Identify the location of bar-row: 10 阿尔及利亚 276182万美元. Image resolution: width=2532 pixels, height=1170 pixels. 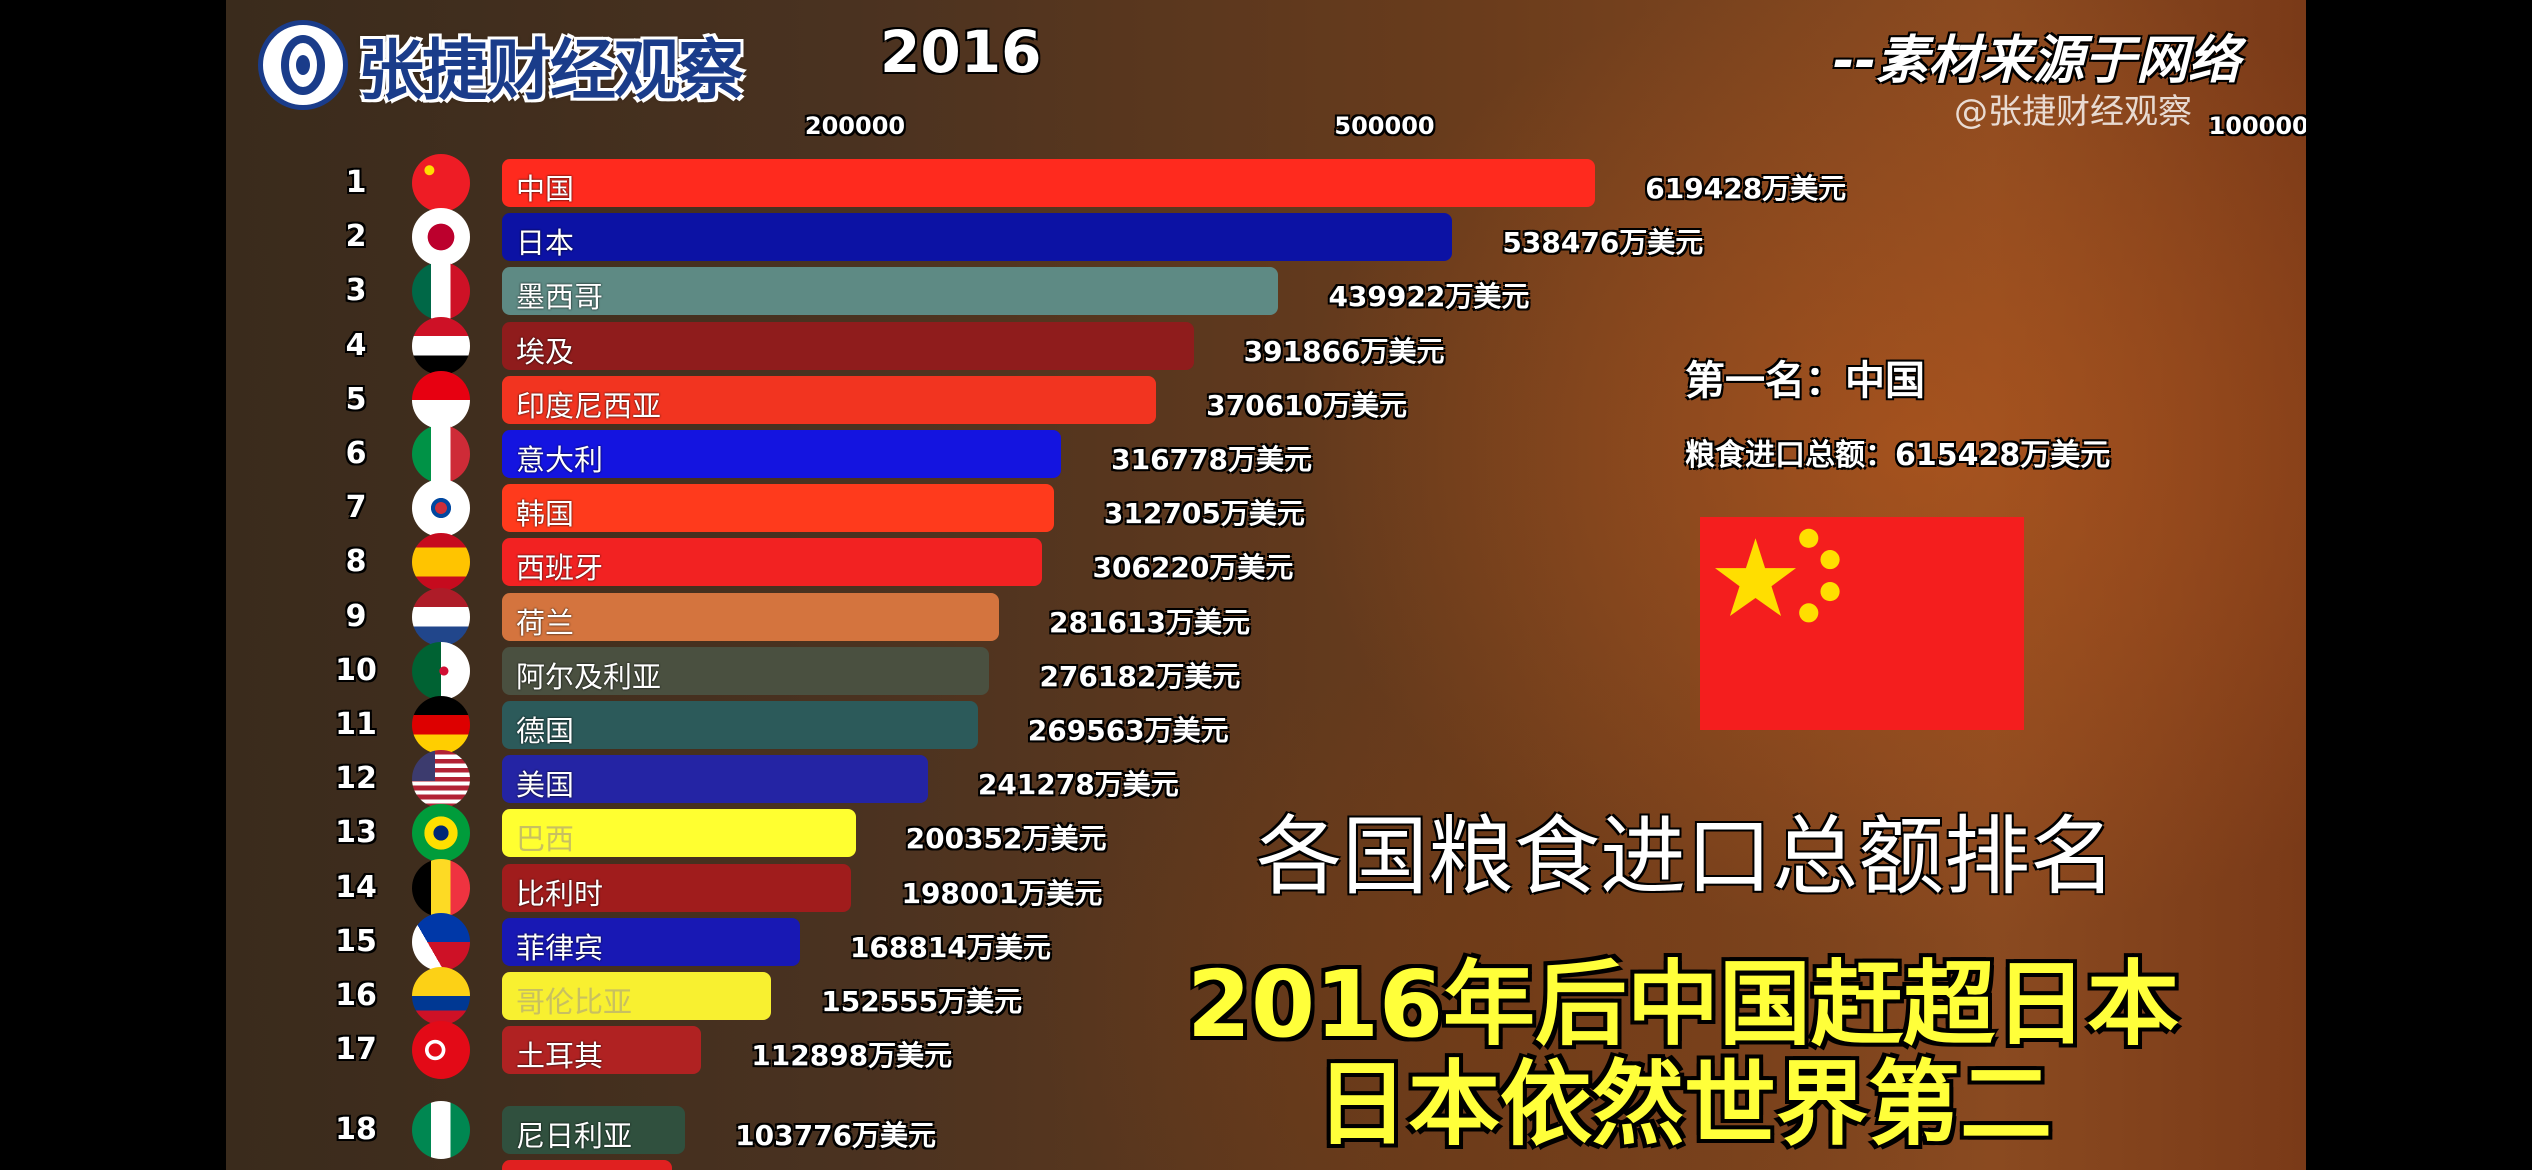
(1266, 670).